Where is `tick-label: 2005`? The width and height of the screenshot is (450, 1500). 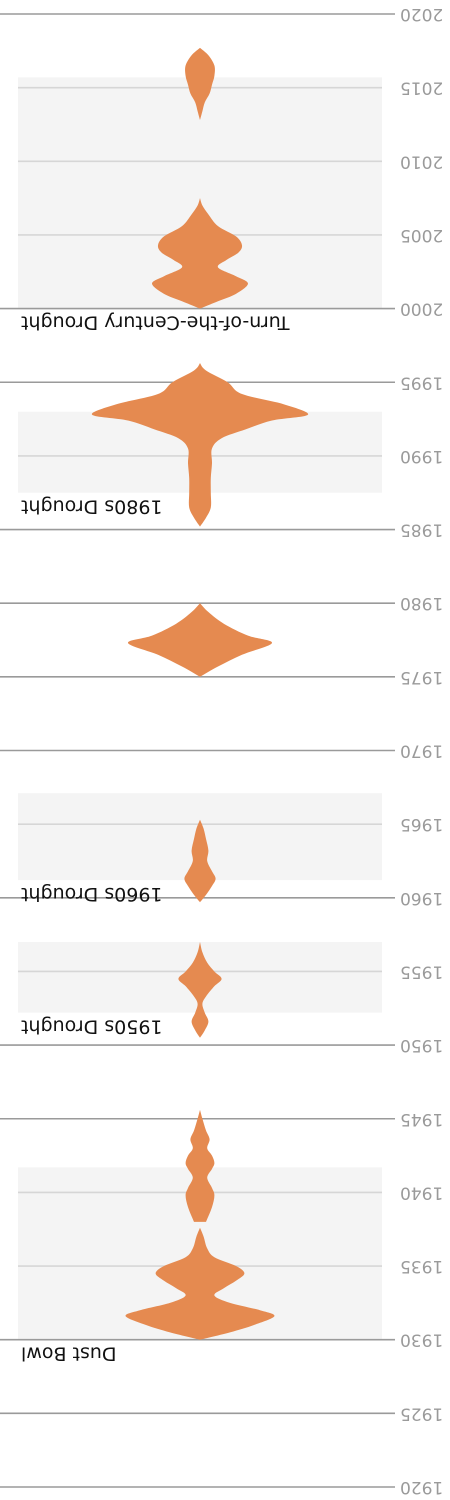
tick-label: 2005 is located at coordinates (421, 235).